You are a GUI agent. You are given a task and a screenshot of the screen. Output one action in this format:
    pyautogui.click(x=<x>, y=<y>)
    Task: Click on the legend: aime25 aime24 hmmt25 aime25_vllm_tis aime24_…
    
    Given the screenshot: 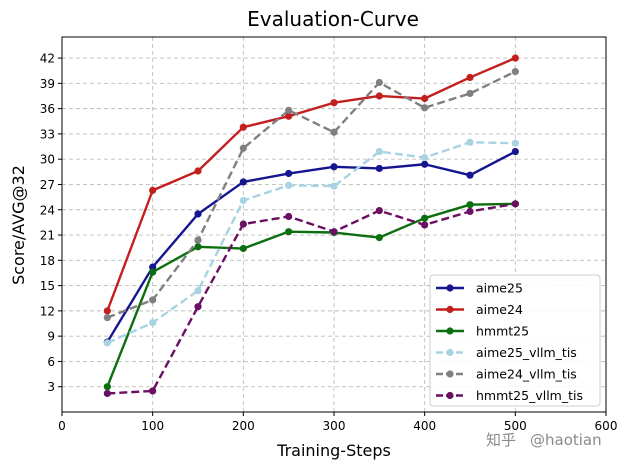 What is the action you would take?
    pyautogui.click(x=515, y=340)
    